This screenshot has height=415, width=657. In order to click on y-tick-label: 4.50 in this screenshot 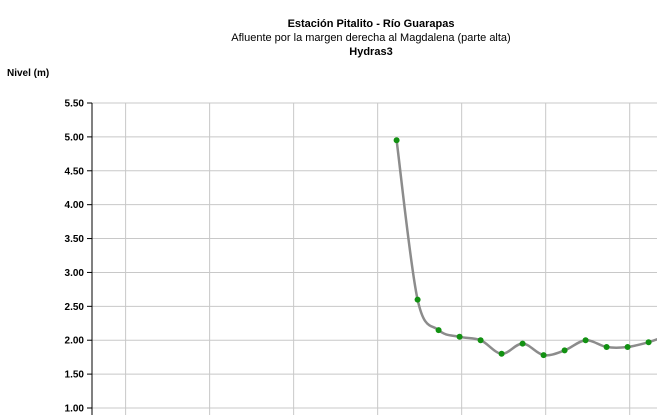, I will do `click(75, 171)`.